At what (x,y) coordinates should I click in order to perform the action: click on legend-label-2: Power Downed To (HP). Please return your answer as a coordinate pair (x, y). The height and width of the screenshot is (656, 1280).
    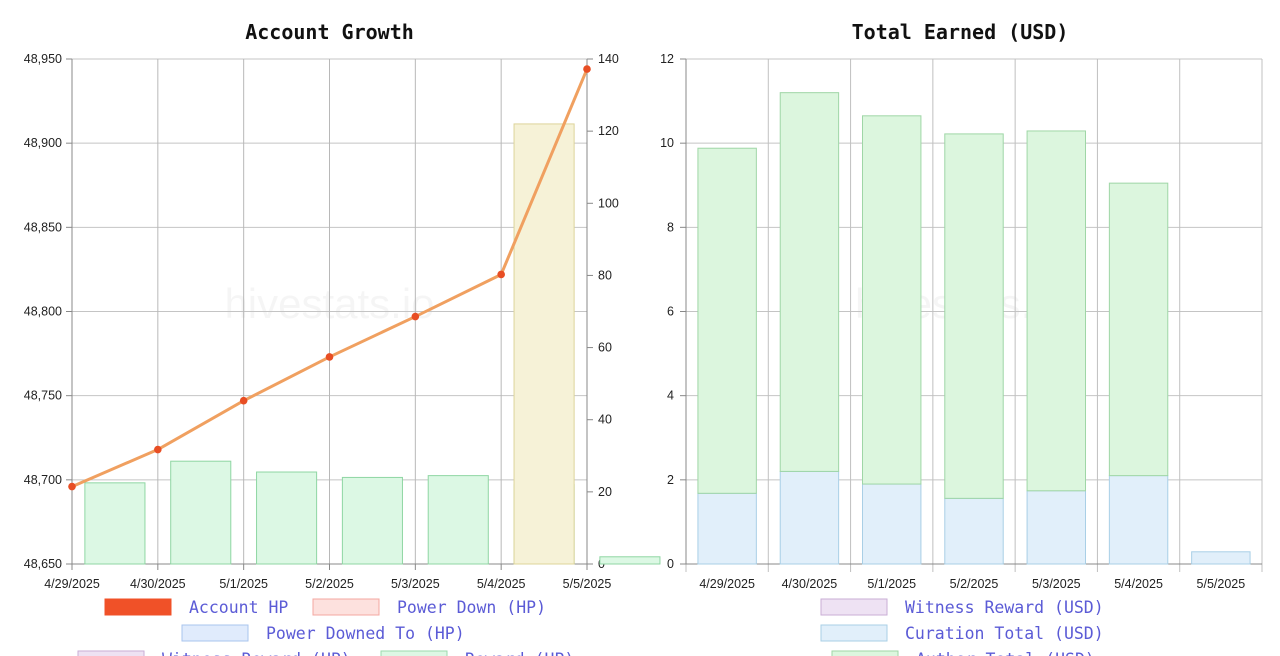
    Looking at the image, I should click on (365, 633).